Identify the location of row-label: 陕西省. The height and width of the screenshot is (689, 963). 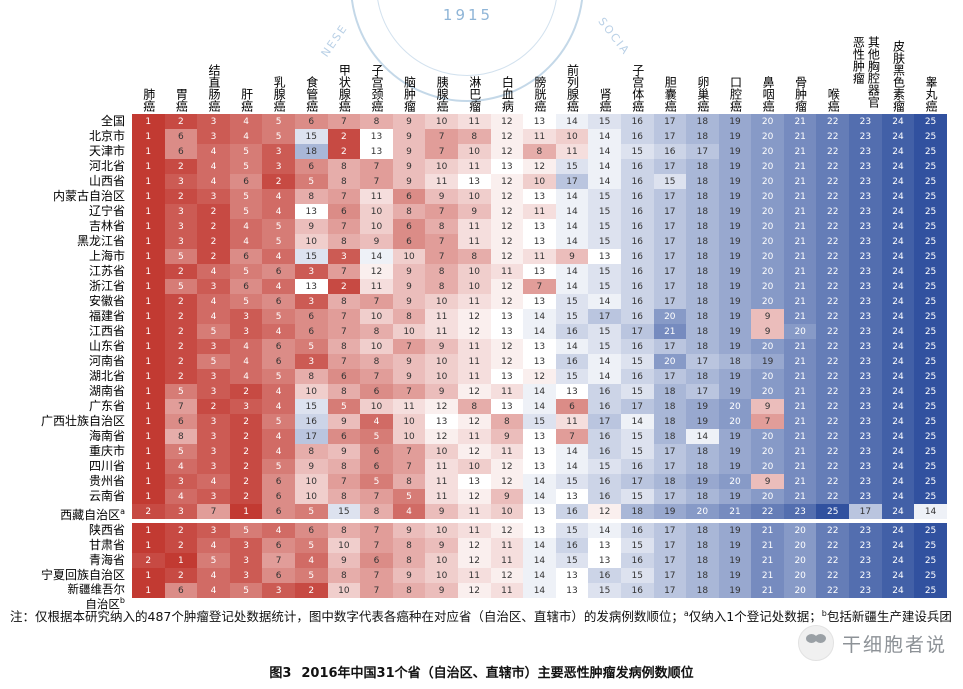
(106, 530).